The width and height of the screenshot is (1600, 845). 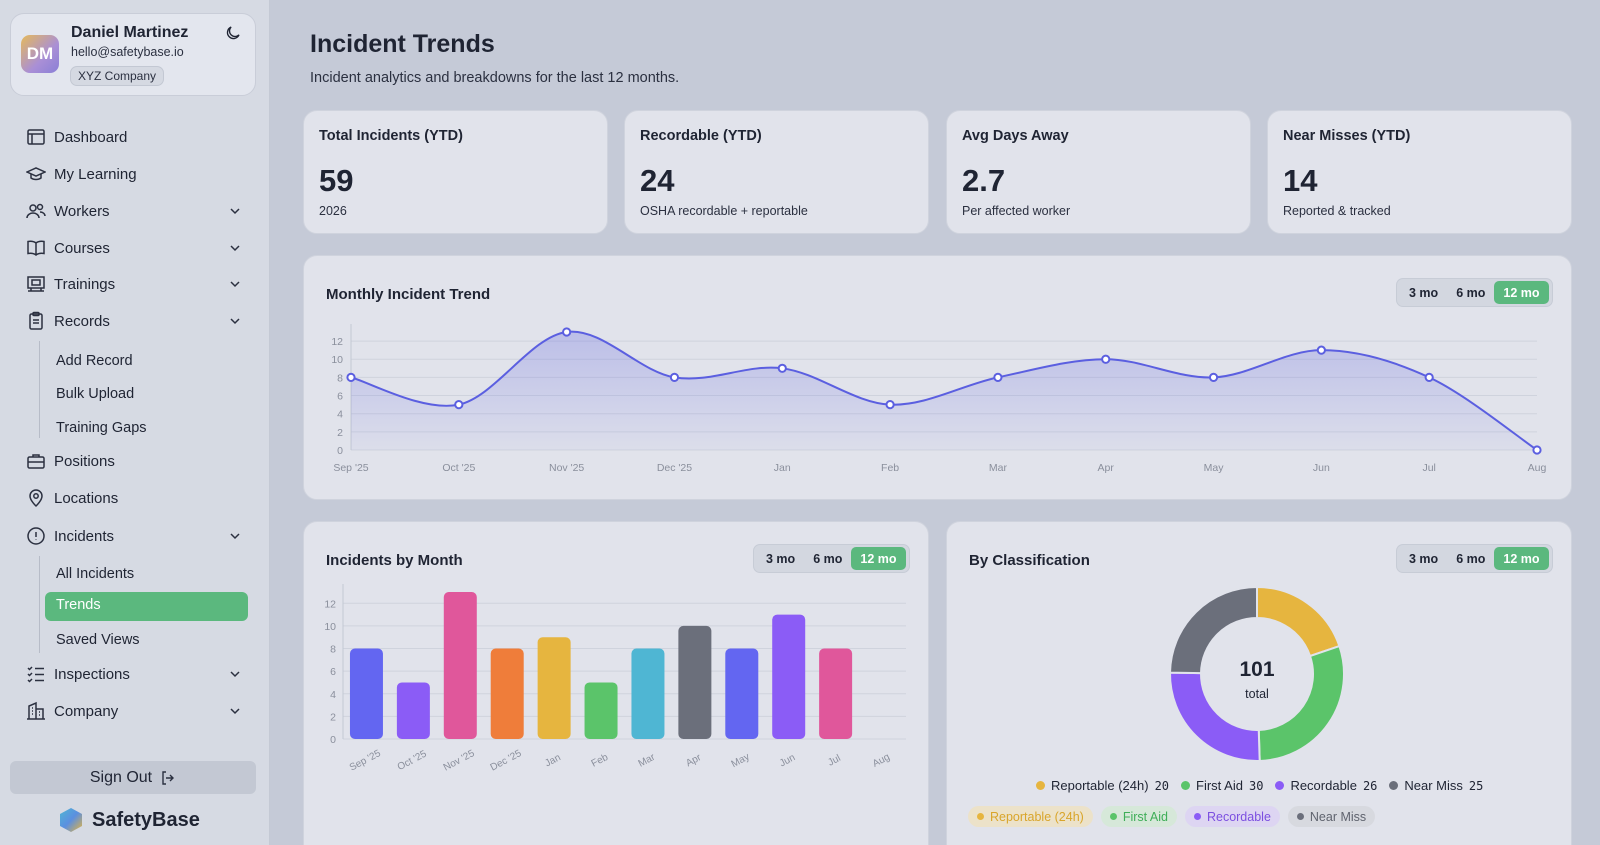 What do you see at coordinates (36, 674) in the screenshot?
I see `checklist-icon` at bounding box center [36, 674].